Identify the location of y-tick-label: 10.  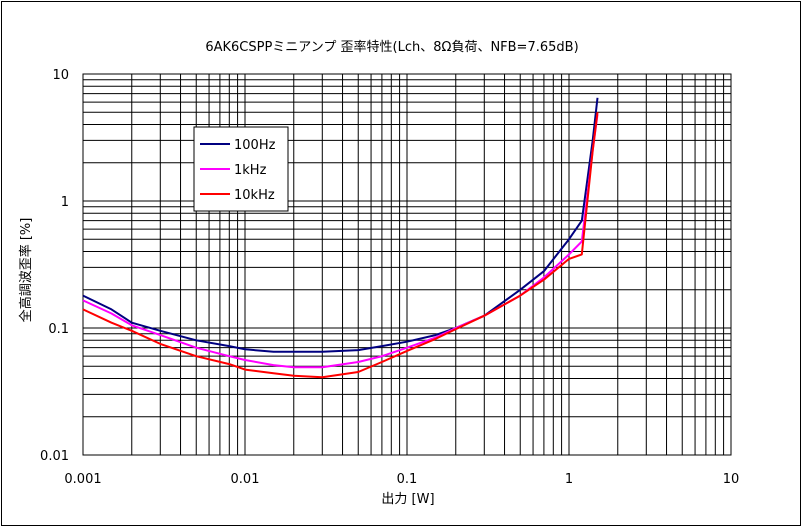
(60, 75).